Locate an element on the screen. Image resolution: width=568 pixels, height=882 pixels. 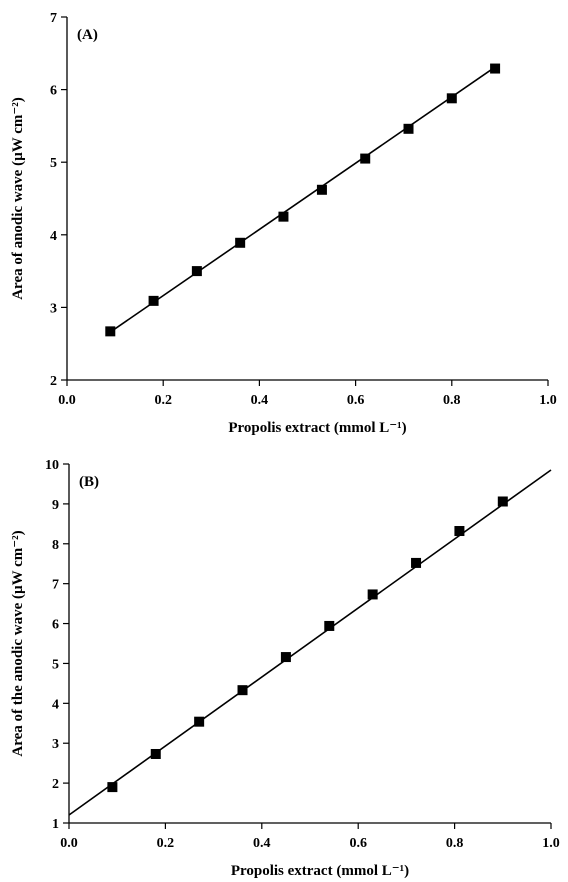
panel-label: (A) is located at coordinates (87, 35).